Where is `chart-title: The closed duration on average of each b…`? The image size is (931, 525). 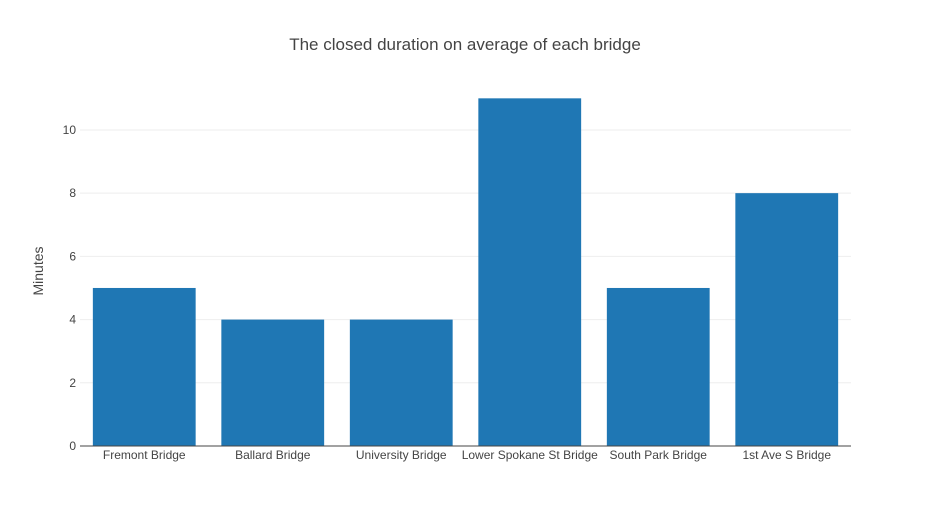 chart-title: The closed duration on average of each b… is located at coordinates (465, 44).